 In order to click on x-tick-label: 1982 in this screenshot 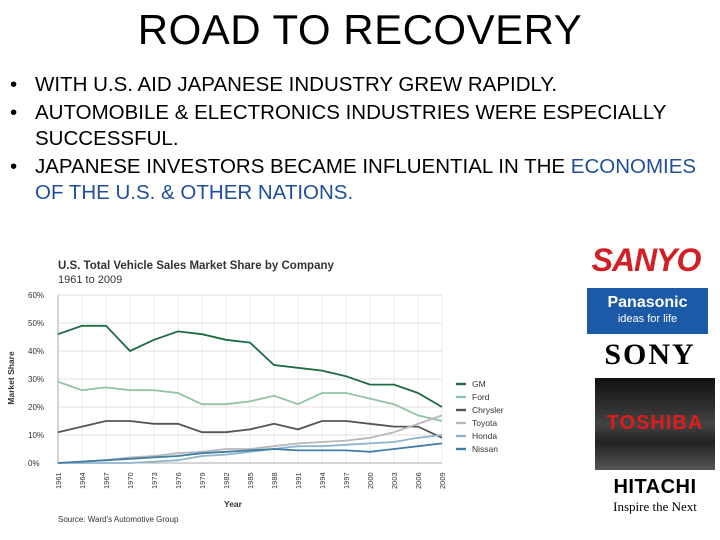, I will do `click(226, 480)`.